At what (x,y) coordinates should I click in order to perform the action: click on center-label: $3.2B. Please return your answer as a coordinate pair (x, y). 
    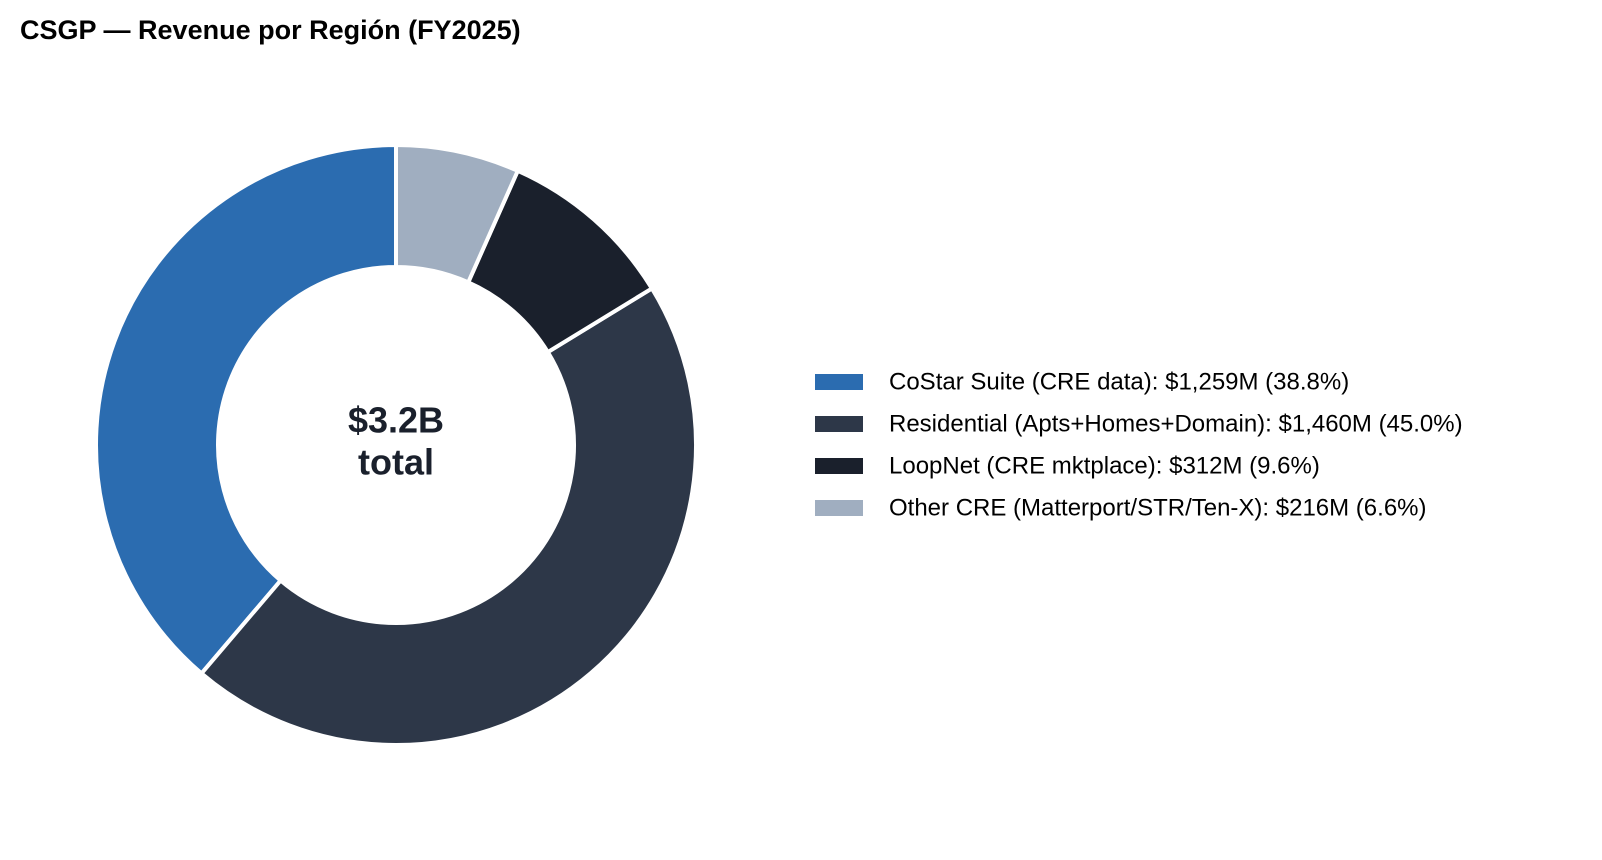
    Looking at the image, I should click on (396, 420).